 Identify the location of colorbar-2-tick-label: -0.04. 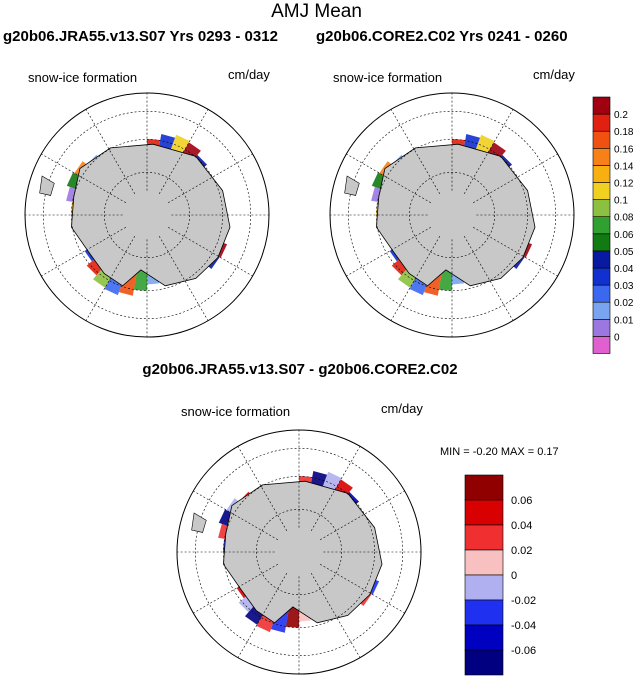
(523, 626).